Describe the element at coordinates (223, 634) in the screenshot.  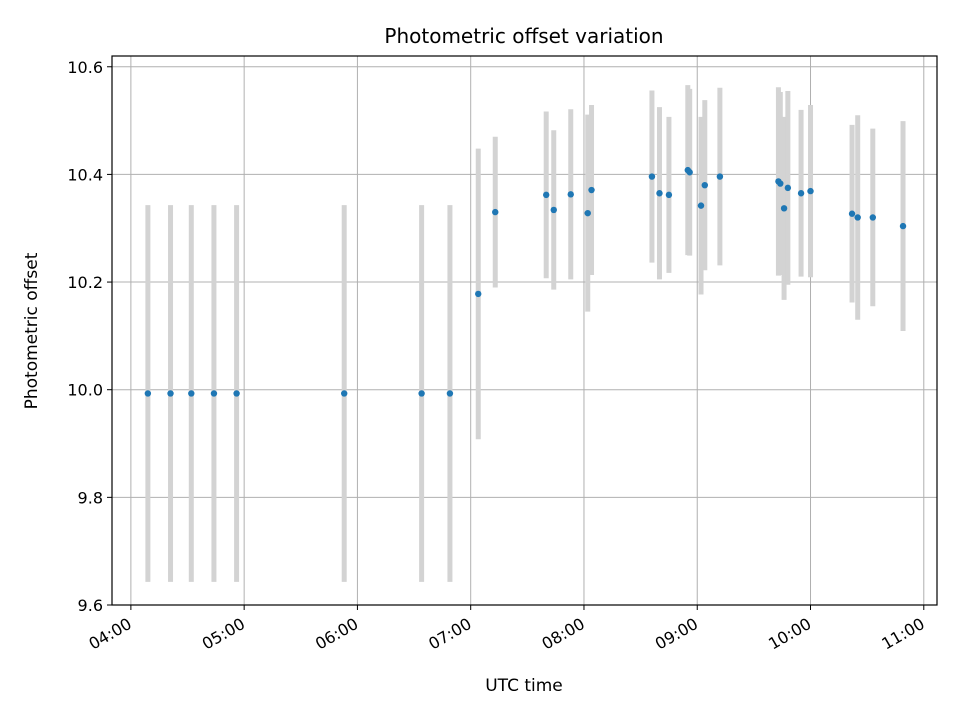
I see `x-tick-label: 05:00` at that location.